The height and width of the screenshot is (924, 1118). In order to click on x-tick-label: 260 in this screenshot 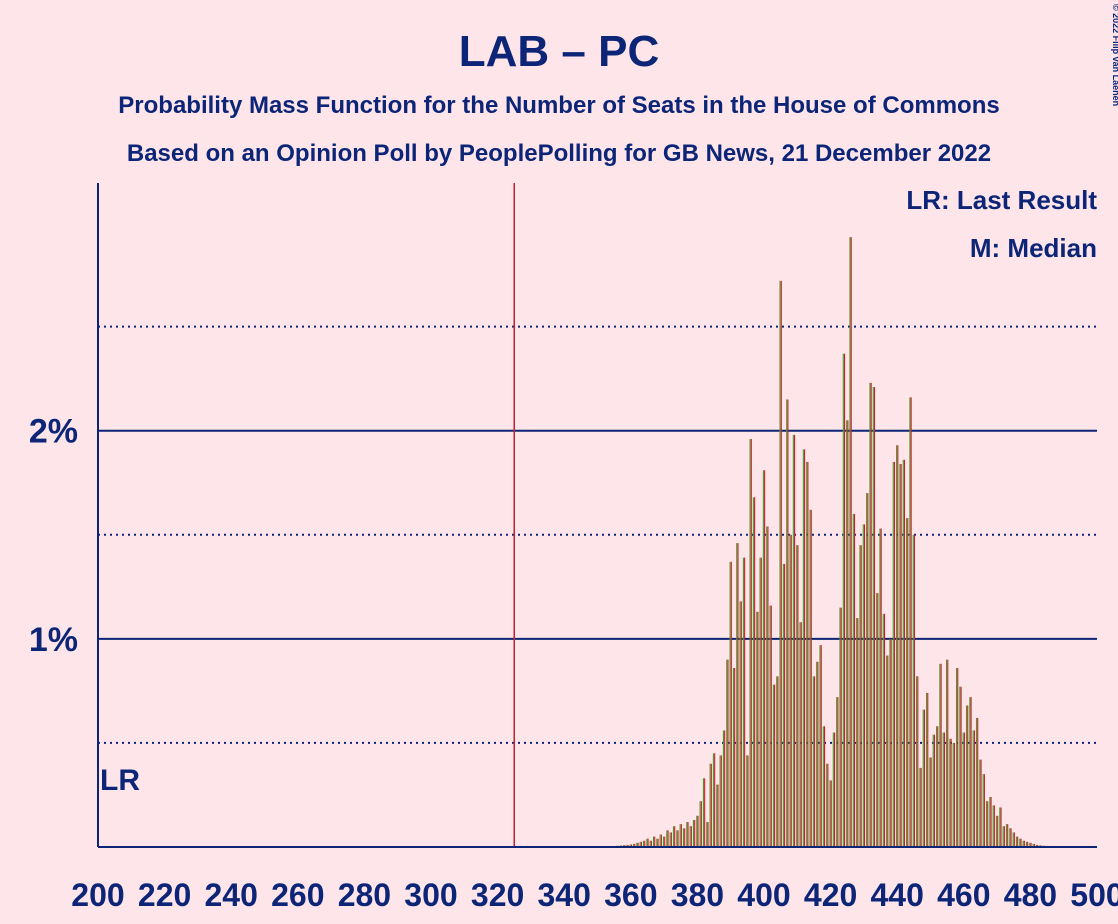, I will do `click(297, 895)`.